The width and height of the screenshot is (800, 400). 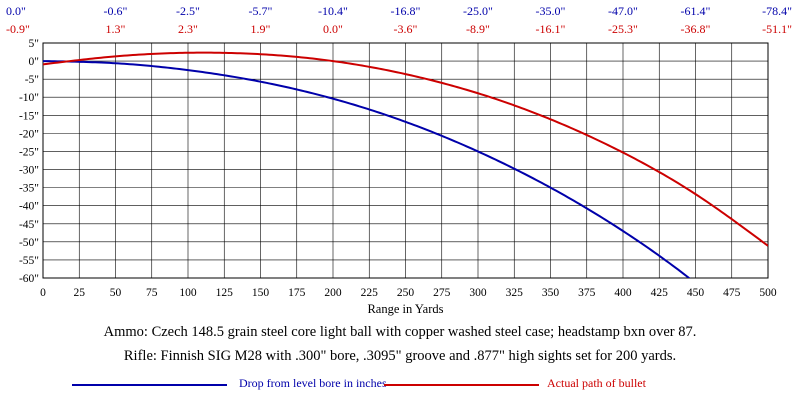 I want to click on legend-drop-swatch, so click(x=149, y=385).